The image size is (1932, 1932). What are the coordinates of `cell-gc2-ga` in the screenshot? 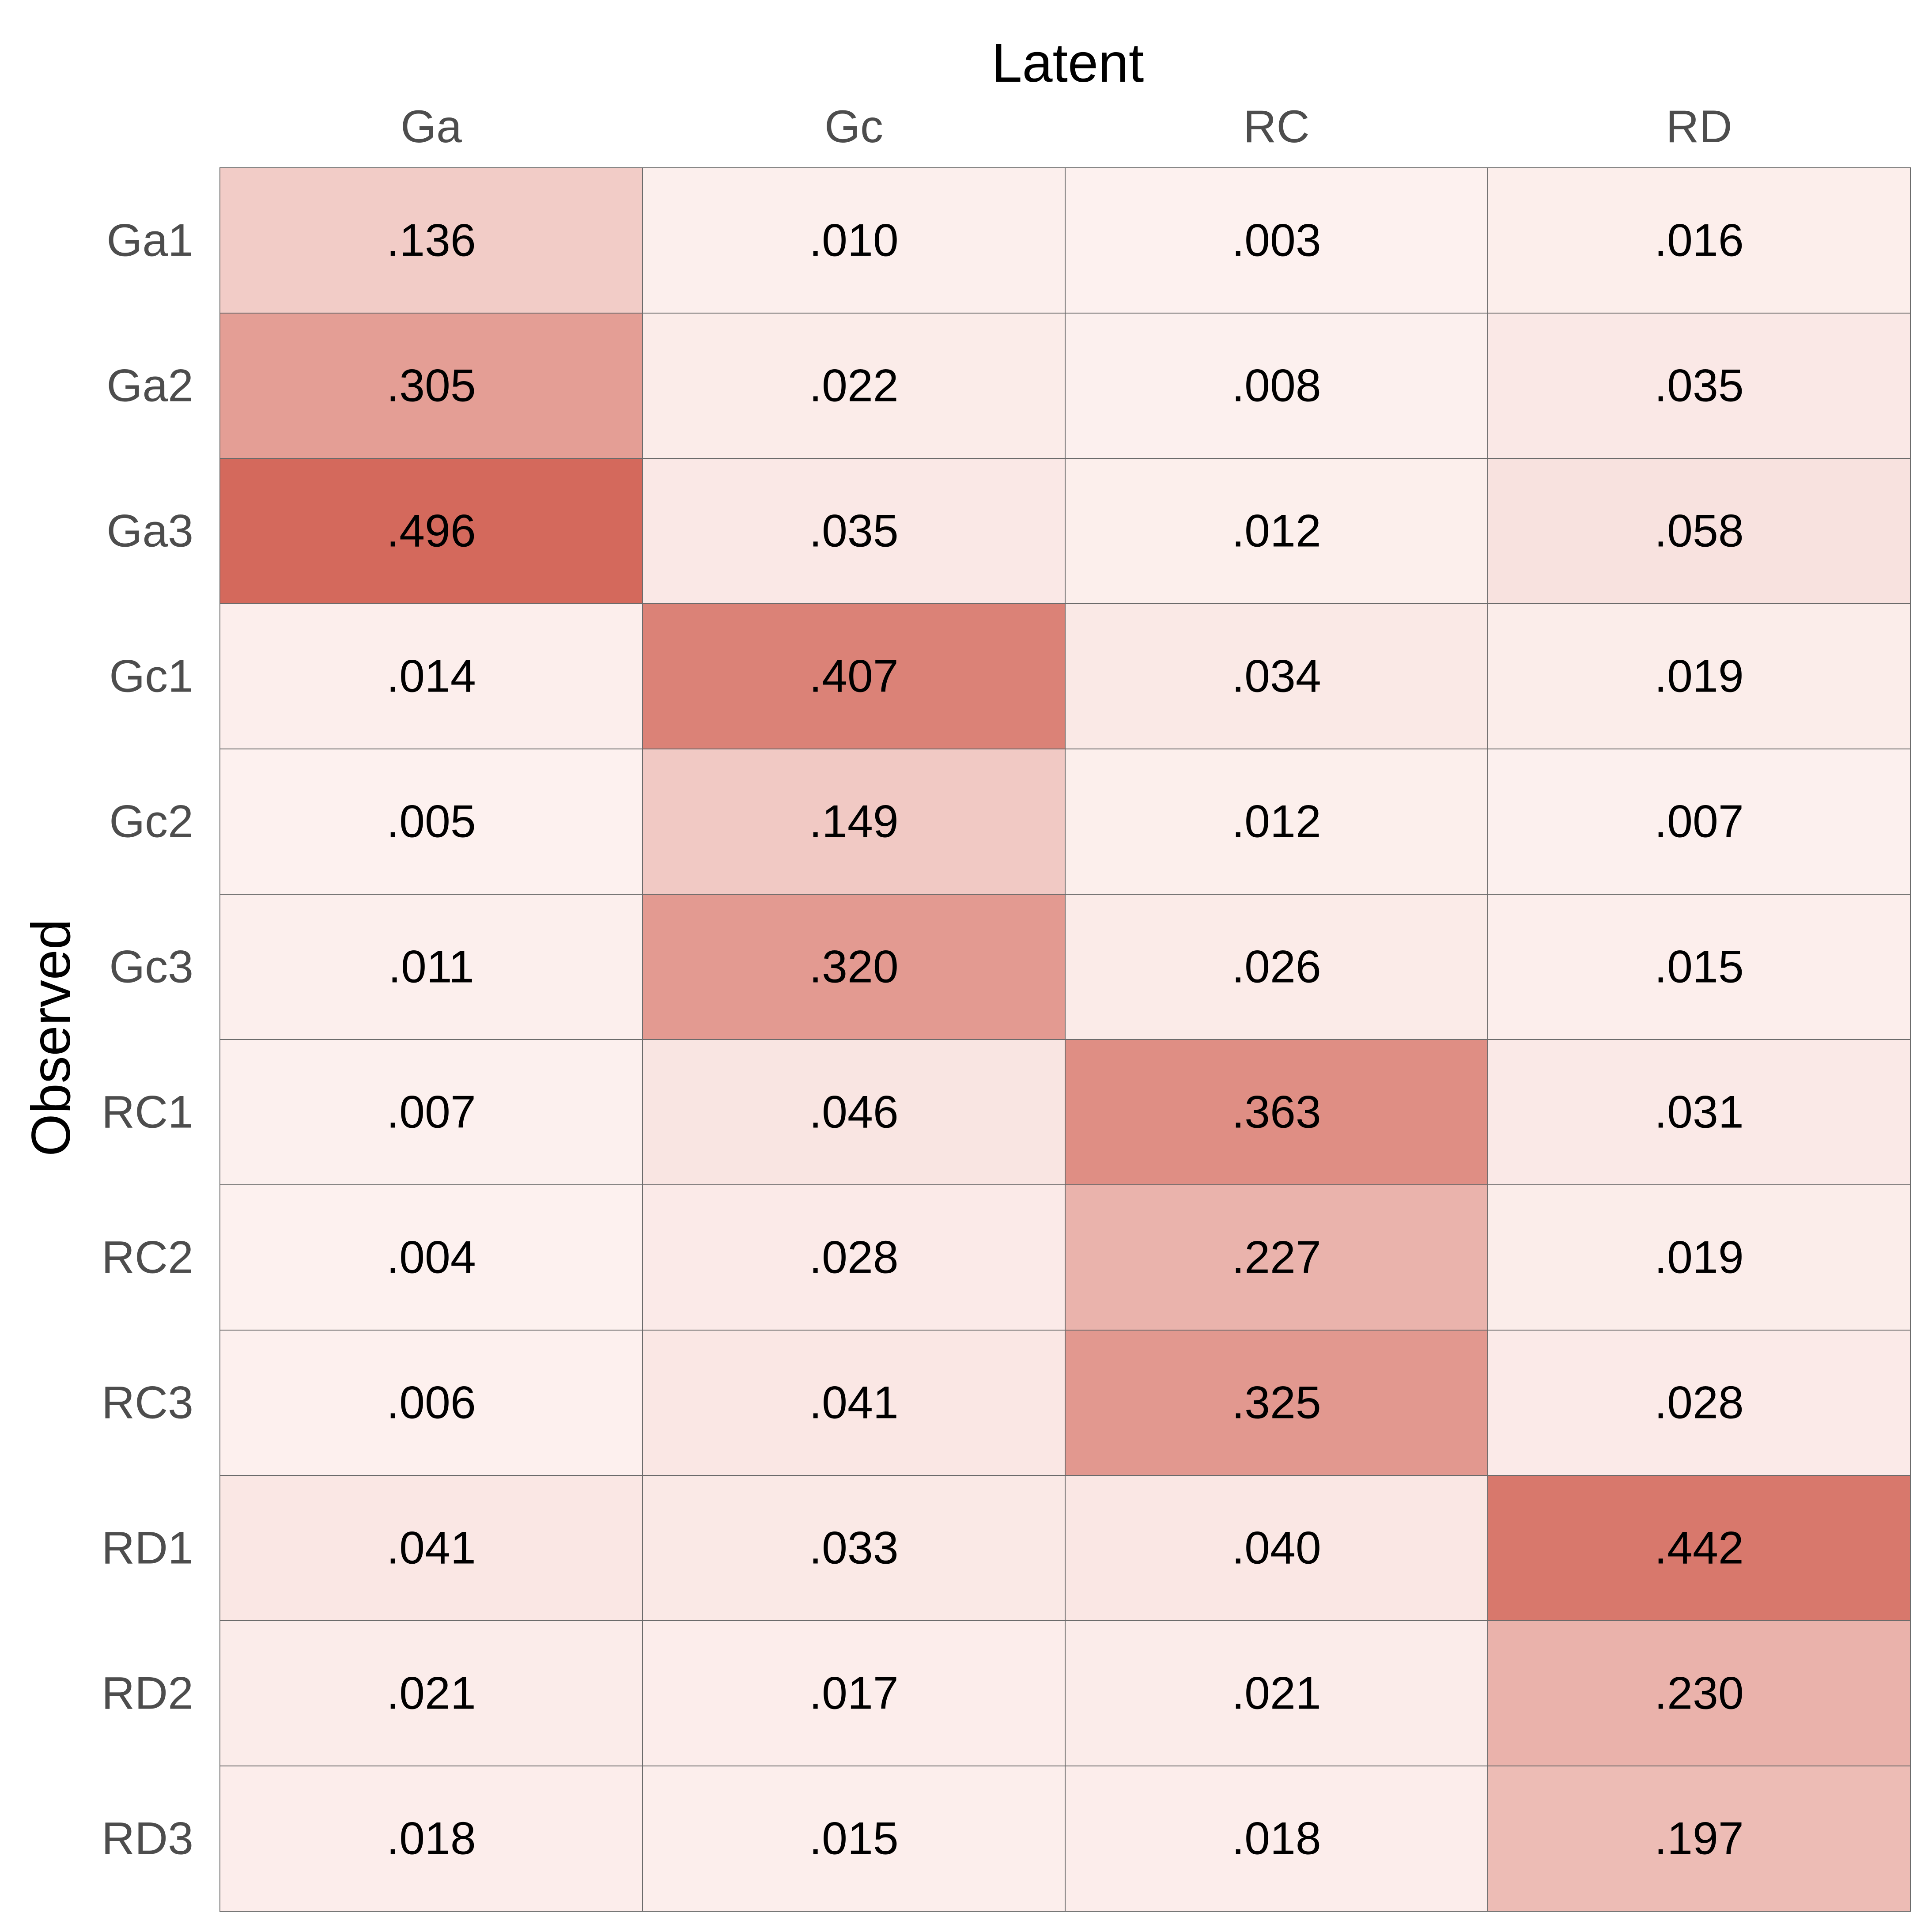 It's located at (431, 822).